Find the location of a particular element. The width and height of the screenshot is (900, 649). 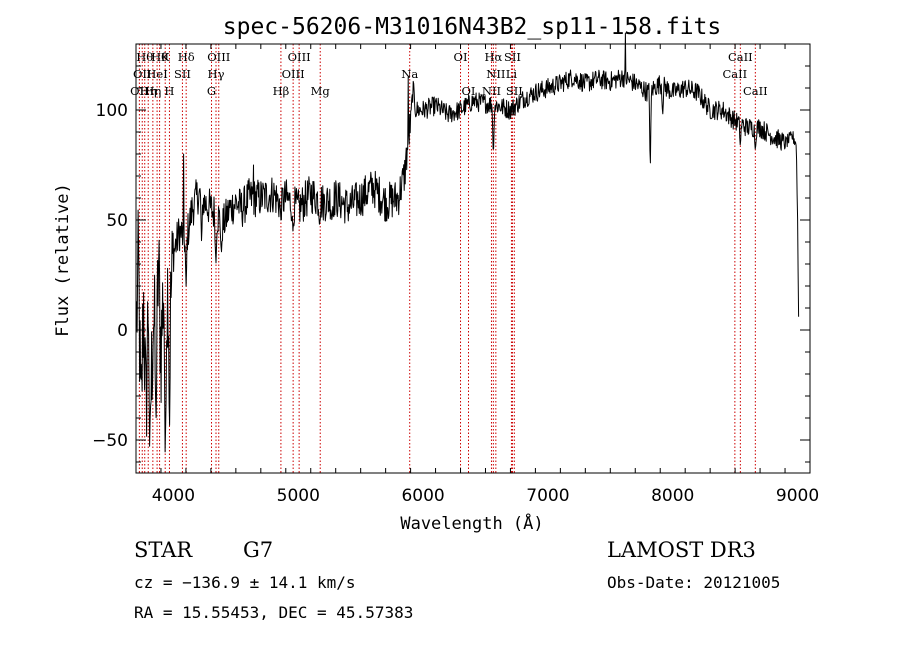

emission-line-label-26: SII is located at coordinates (514, 91).